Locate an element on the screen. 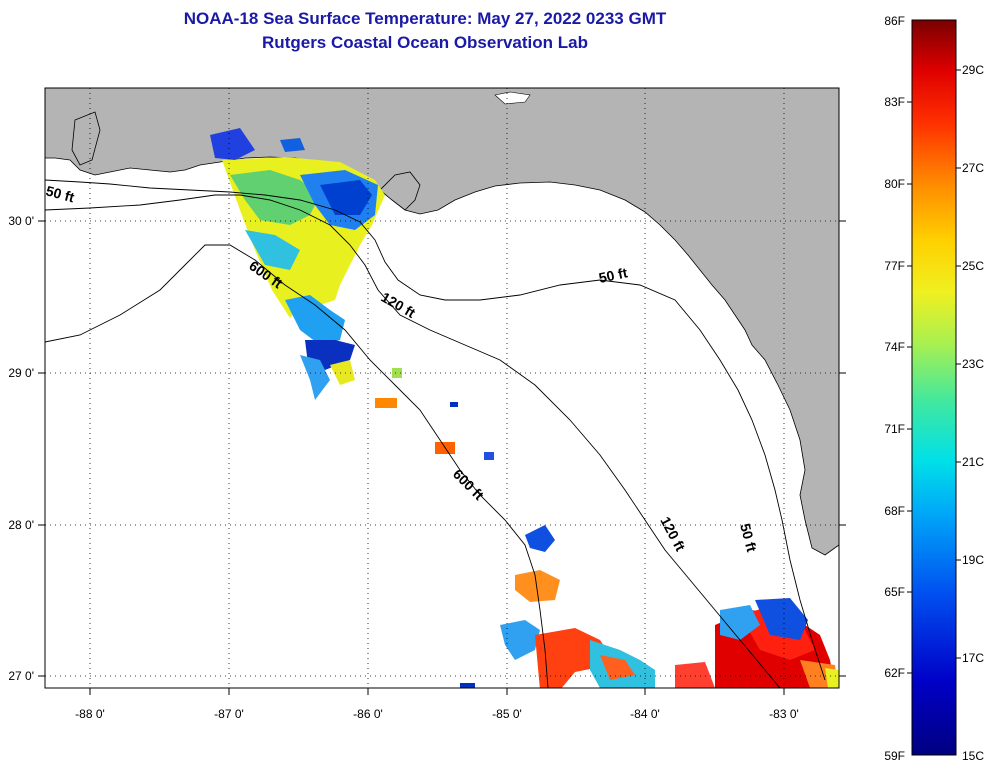  colorbar-f-label: 65F is located at coordinates (894, 592).